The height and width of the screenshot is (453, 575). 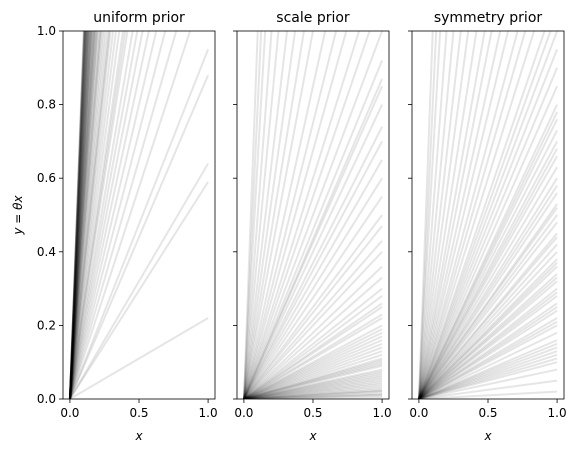 I want to click on panel-title: scale prior, so click(x=313, y=18).